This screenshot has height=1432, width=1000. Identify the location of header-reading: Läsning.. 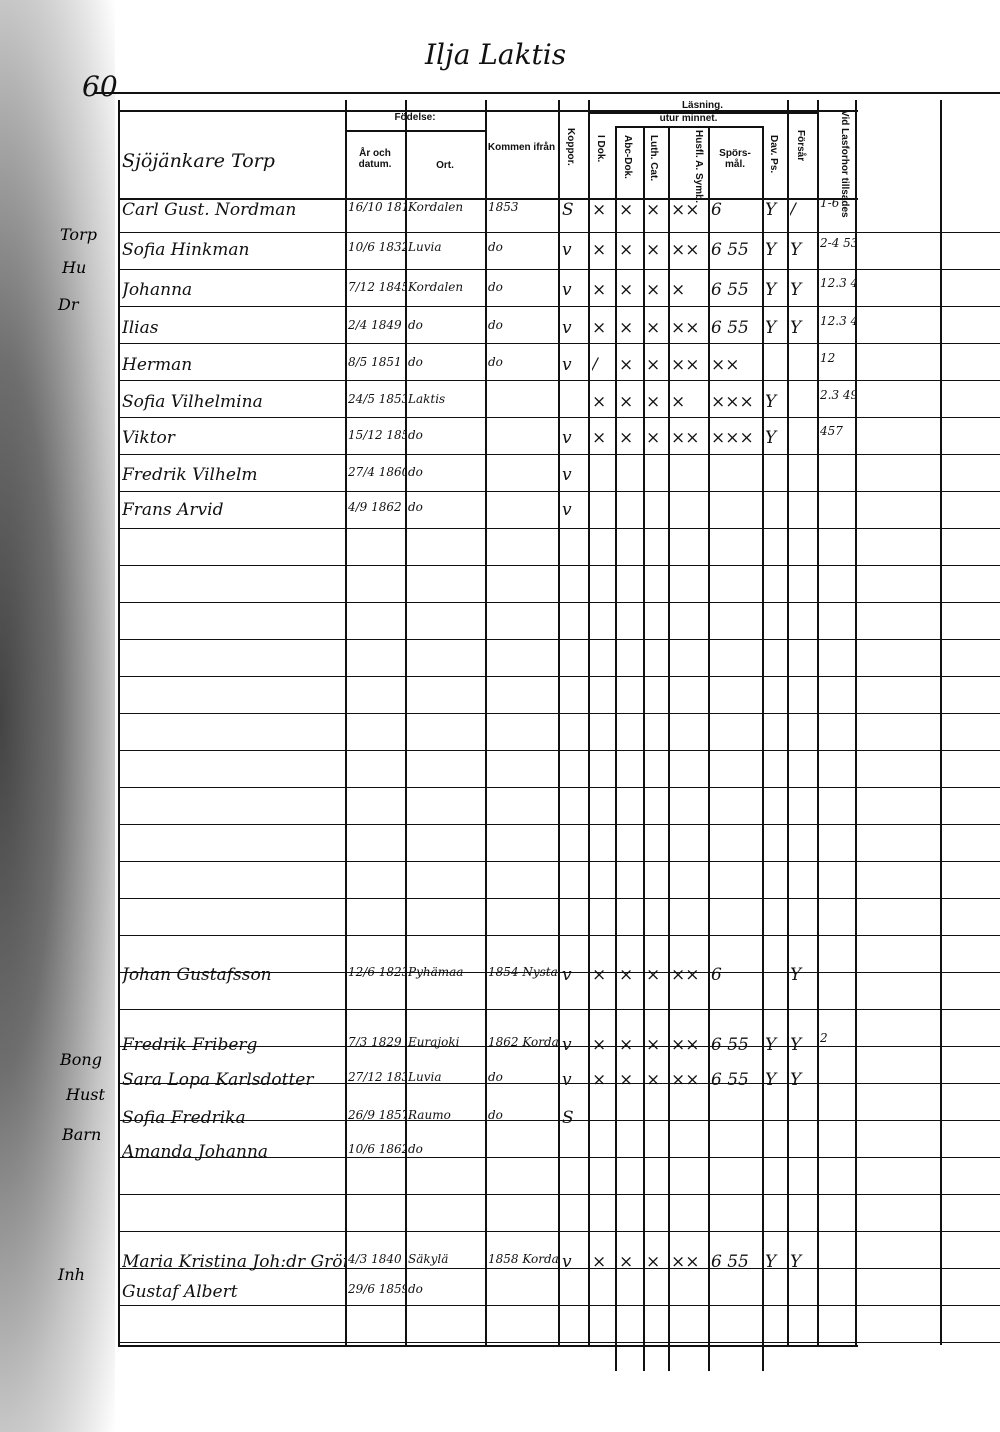
(702, 105).